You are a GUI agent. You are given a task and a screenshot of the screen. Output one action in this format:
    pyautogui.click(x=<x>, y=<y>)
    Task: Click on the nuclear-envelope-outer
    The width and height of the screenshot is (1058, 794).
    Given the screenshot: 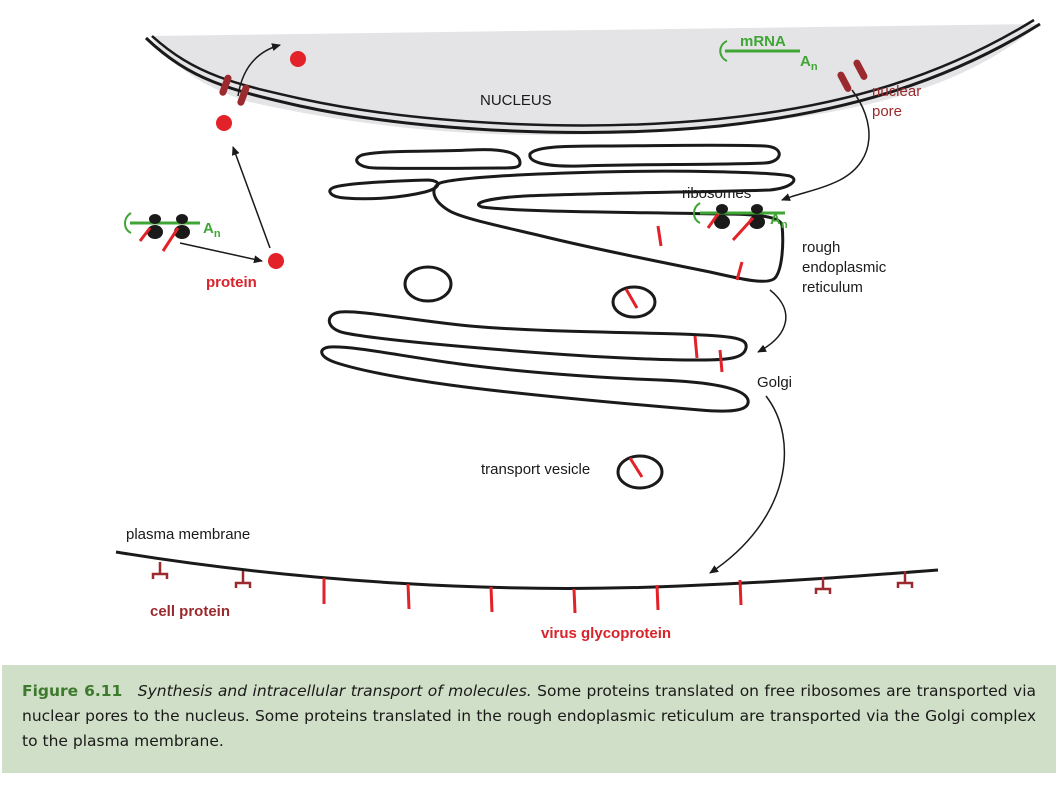 What is the action you would take?
    pyautogui.click(x=592, y=78)
    